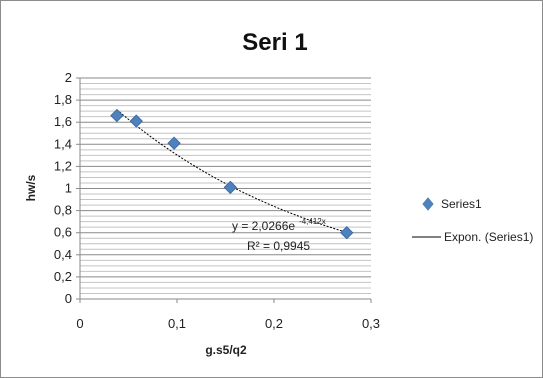 The image size is (543, 378). I want to click on y-tick-label: 1,6, so click(63, 121).